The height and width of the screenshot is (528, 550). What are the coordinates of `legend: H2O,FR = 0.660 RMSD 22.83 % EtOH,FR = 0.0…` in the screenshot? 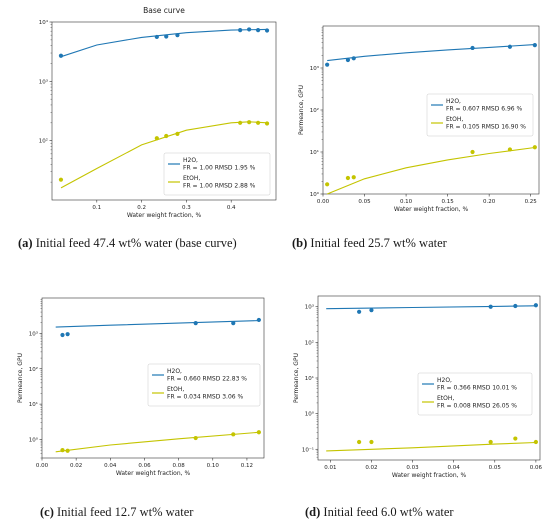 It's located at (204, 385).